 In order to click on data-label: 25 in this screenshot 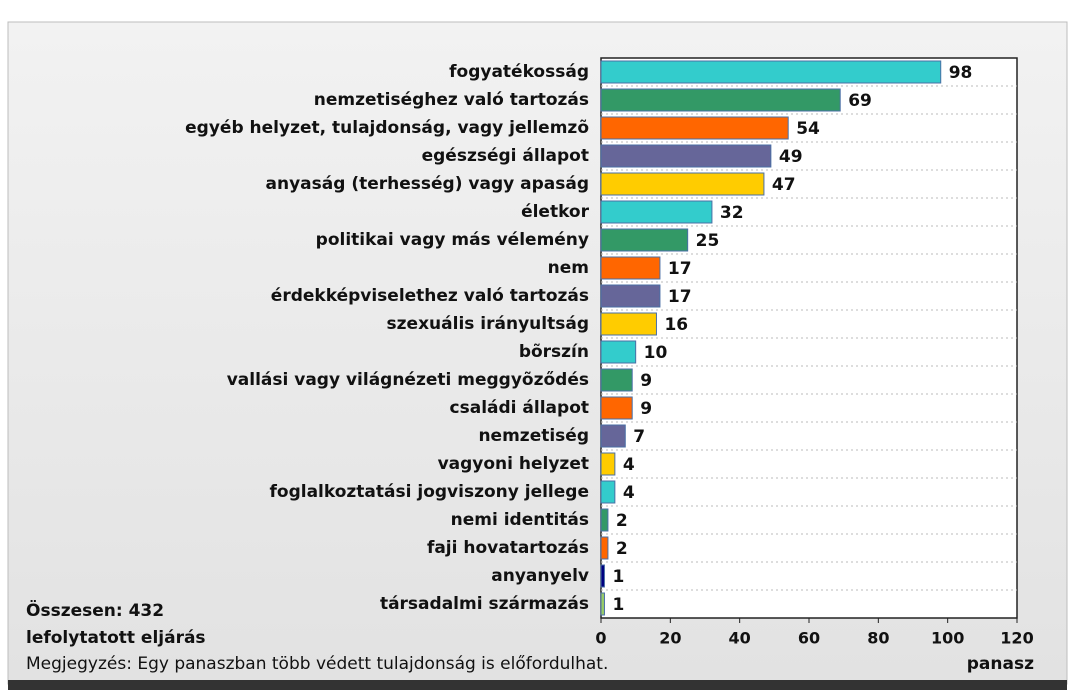, I will do `click(708, 241)`.